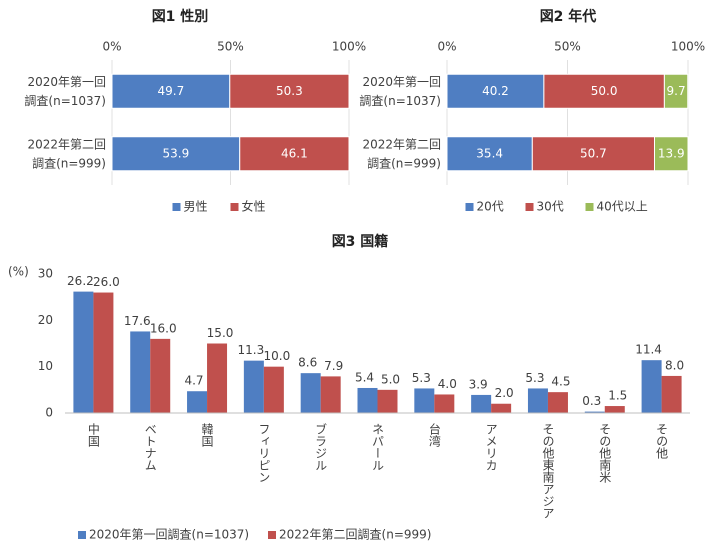 This screenshot has height=559, width=720. What do you see at coordinates (674, 365) in the screenshot?
I see `data-label: 8.0` at bounding box center [674, 365].